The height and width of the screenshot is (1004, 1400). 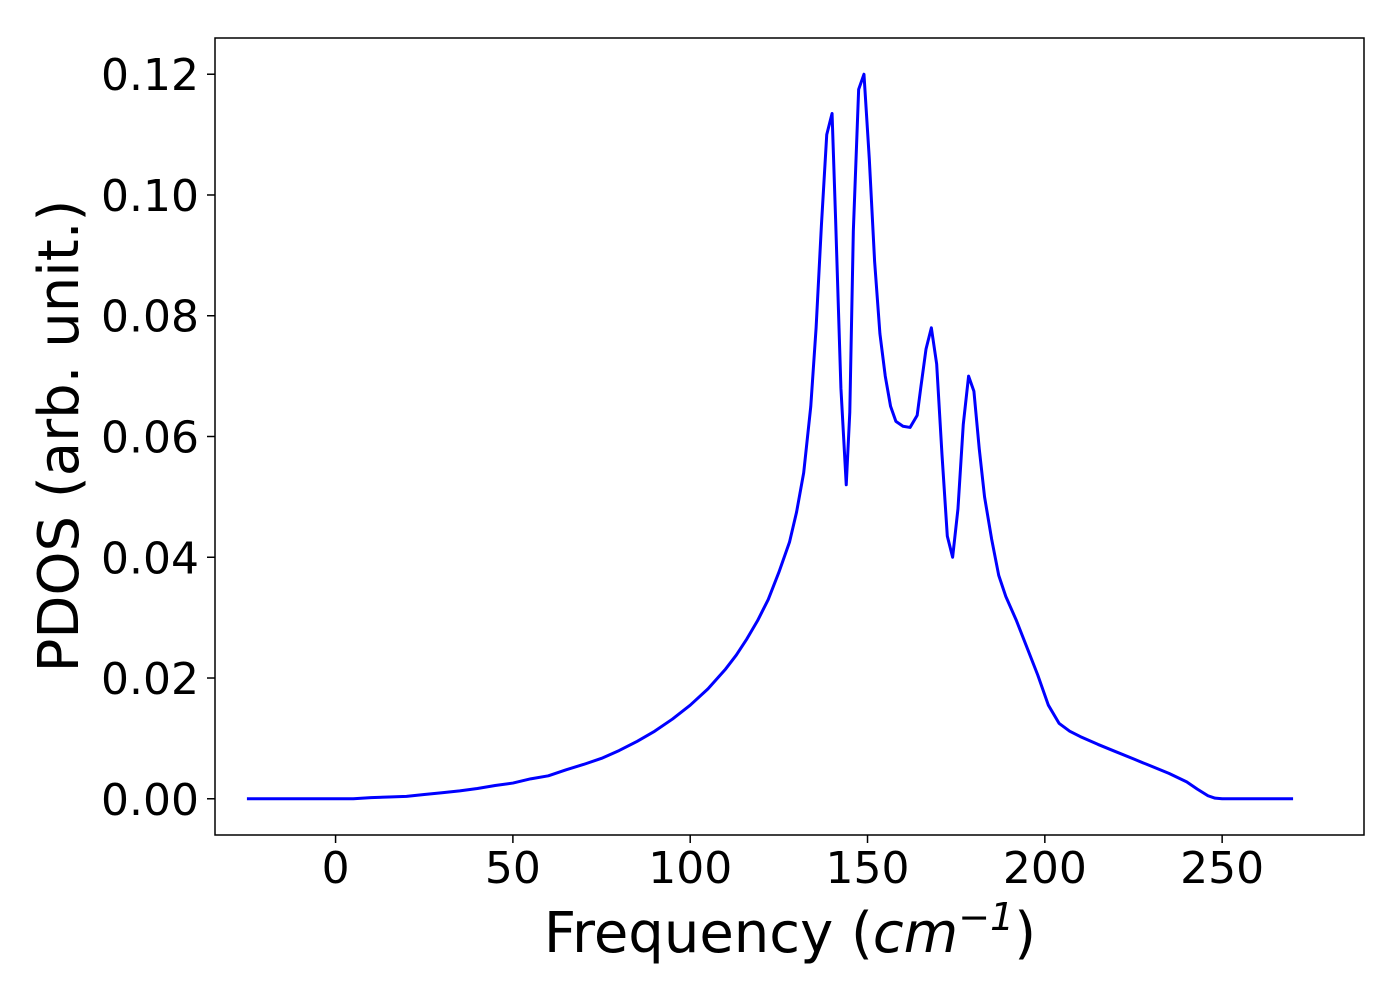 I want to click on x-axis-label: Frequency (cm−1), so click(x=790, y=930).